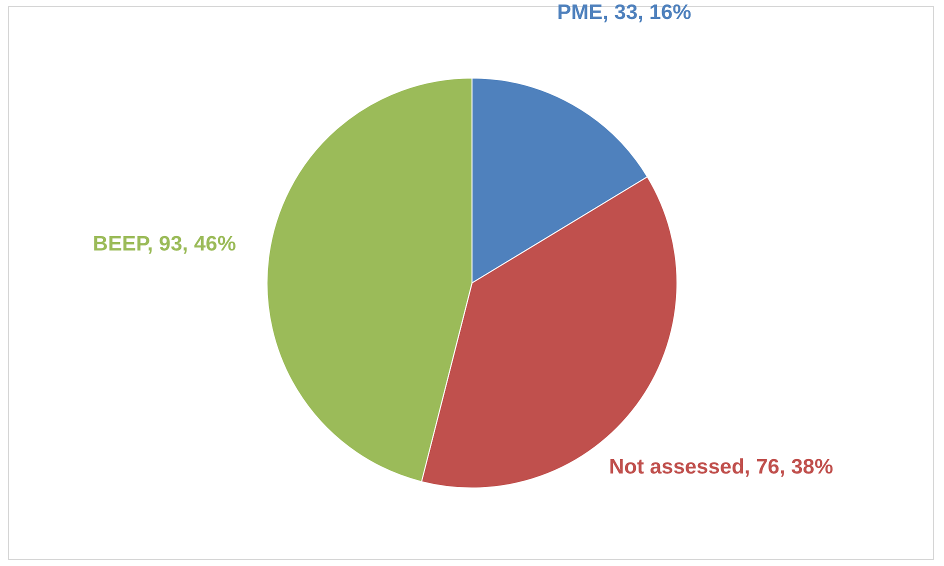 Image resolution: width=944 pixels, height=566 pixels. What do you see at coordinates (624, 12) in the screenshot?
I see `slice-label: PME, 33, 16%` at bounding box center [624, 12].